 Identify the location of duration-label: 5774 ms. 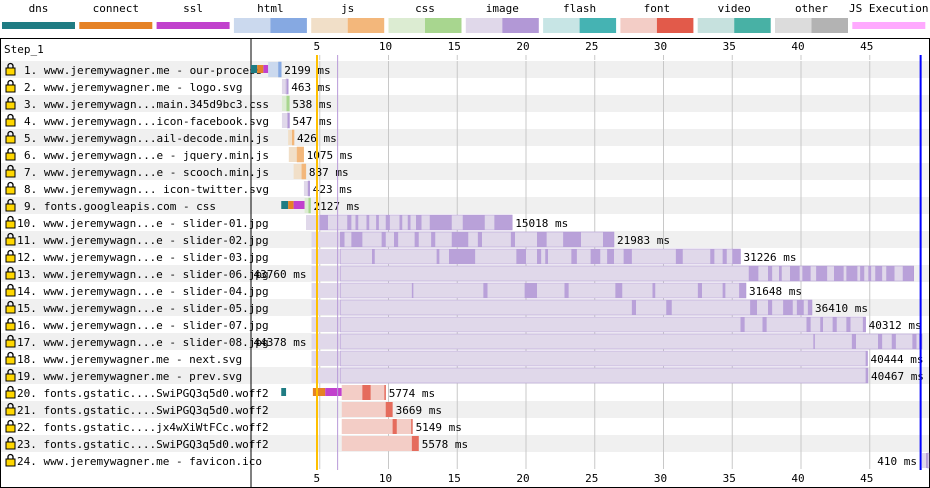
(412, 393).